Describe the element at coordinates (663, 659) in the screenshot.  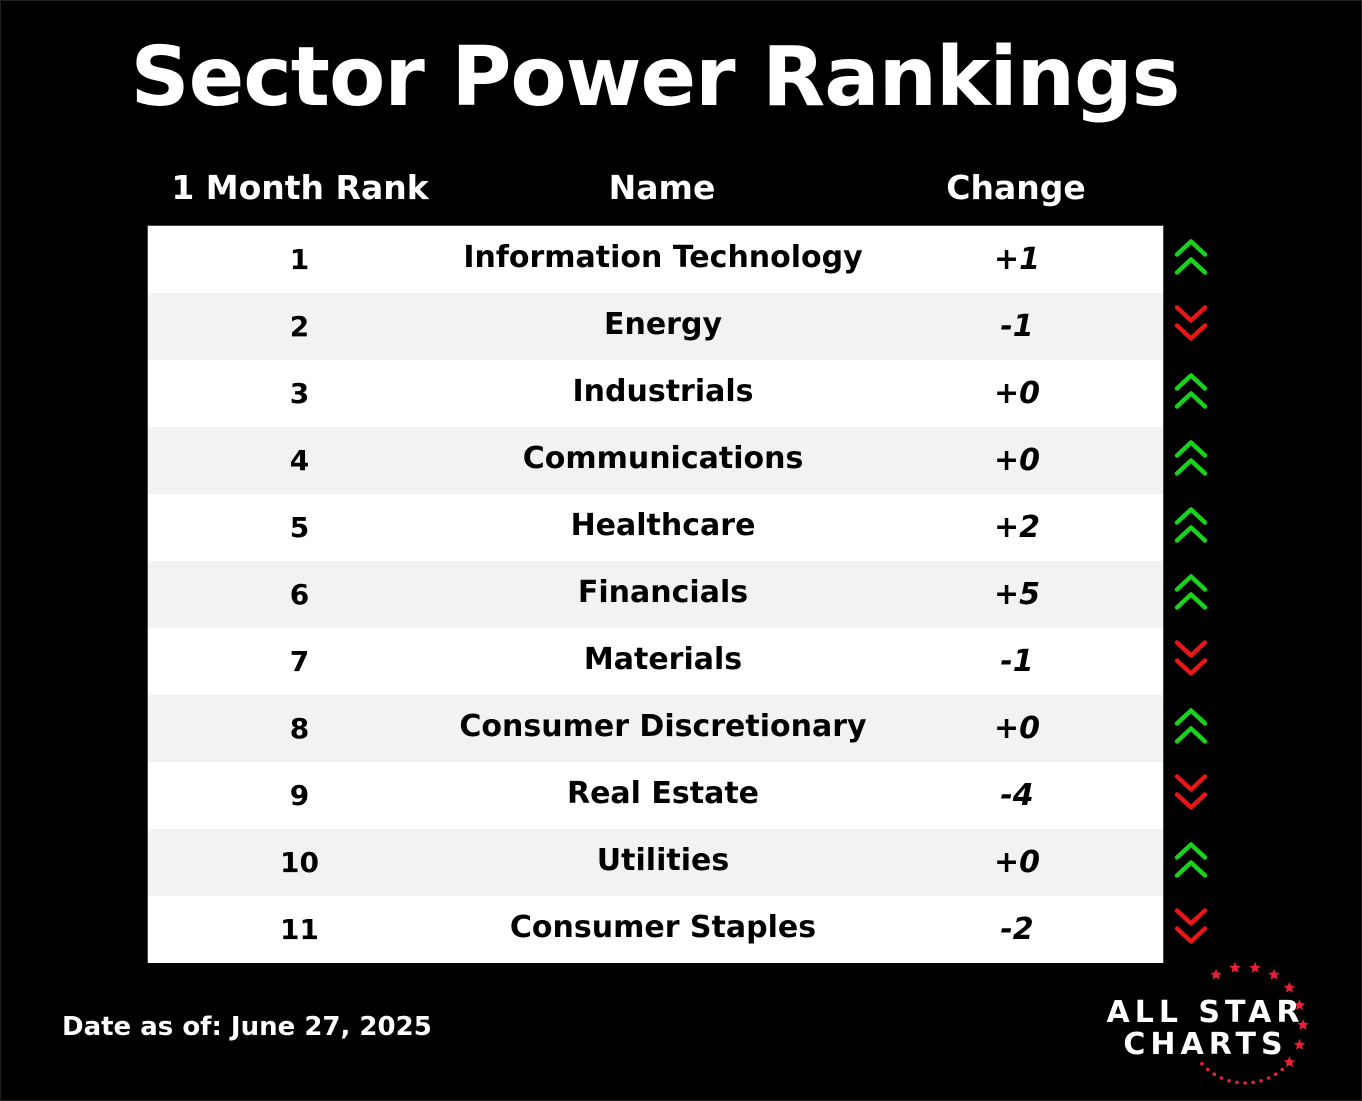
I see `sector-name-cell: Materials` at that location.